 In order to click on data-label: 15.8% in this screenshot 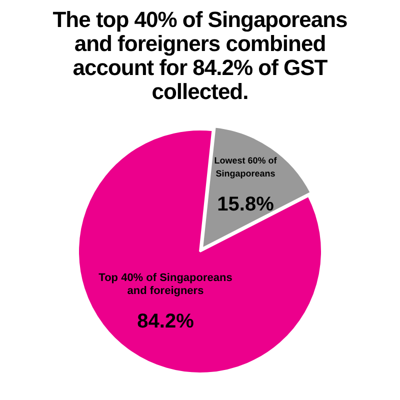, I will do `click(245, 205)`.